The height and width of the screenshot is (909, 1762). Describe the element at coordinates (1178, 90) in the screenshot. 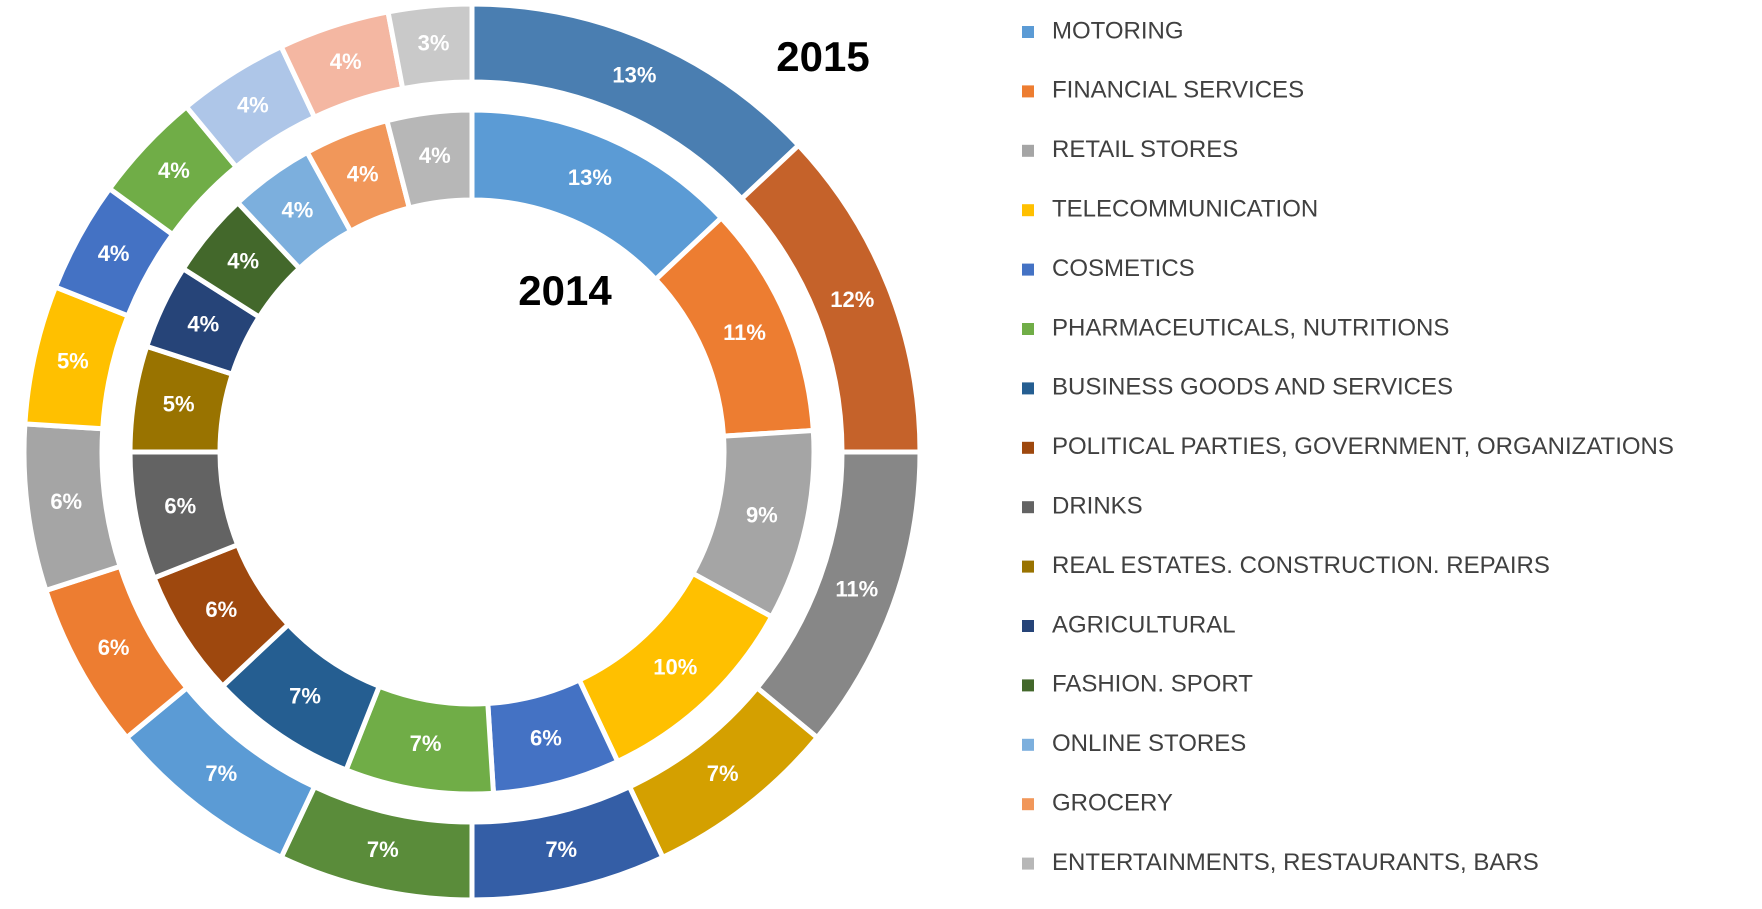

I see `legend-label: FINANCIAL SERVICES` at that location.